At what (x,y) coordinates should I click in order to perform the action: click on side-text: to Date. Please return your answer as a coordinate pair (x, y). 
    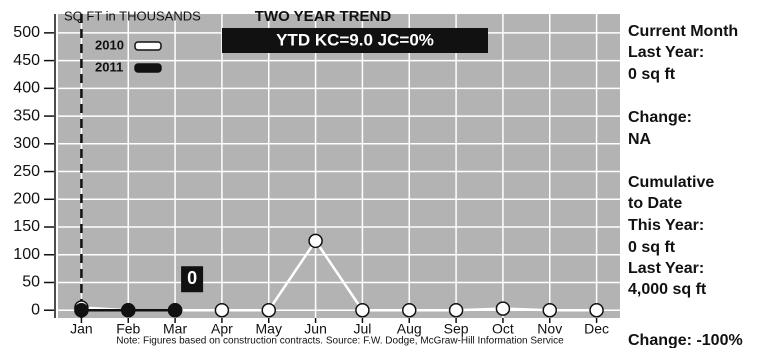
    Looking at the image, I should click on (655, 203).